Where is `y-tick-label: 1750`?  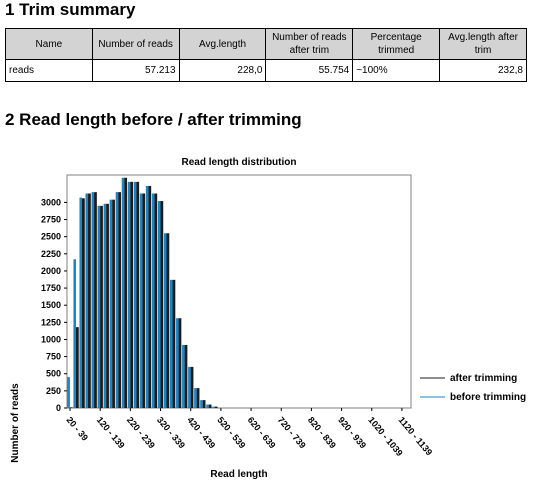
y-tick-label: 1750 is located at coordinates (51, 288).